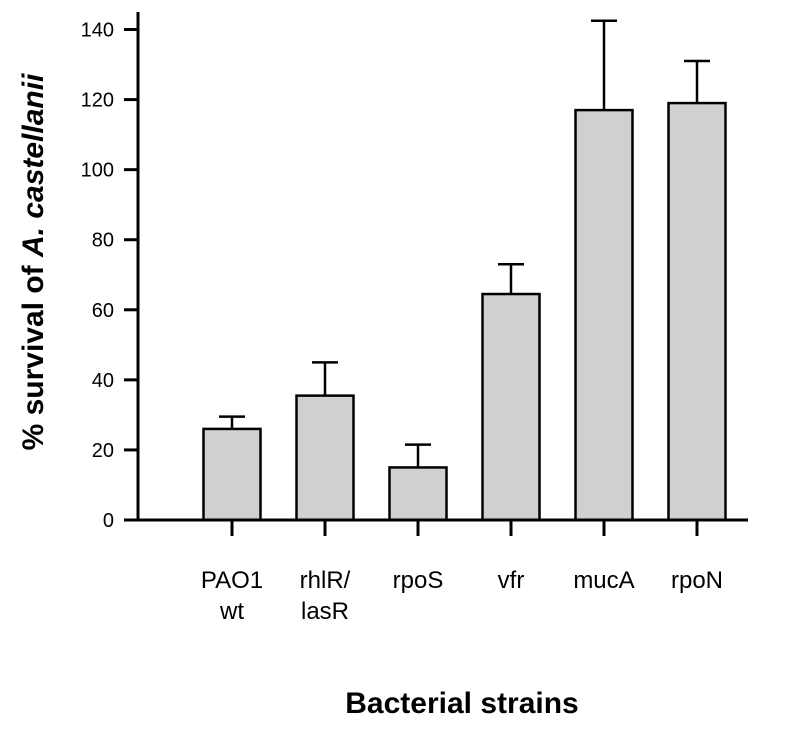 The width and height of the screenshot is (800, 731). Describe the element at coordinates (103, 381) in the screenshot. I see `y-tick-label: 40` at that location.